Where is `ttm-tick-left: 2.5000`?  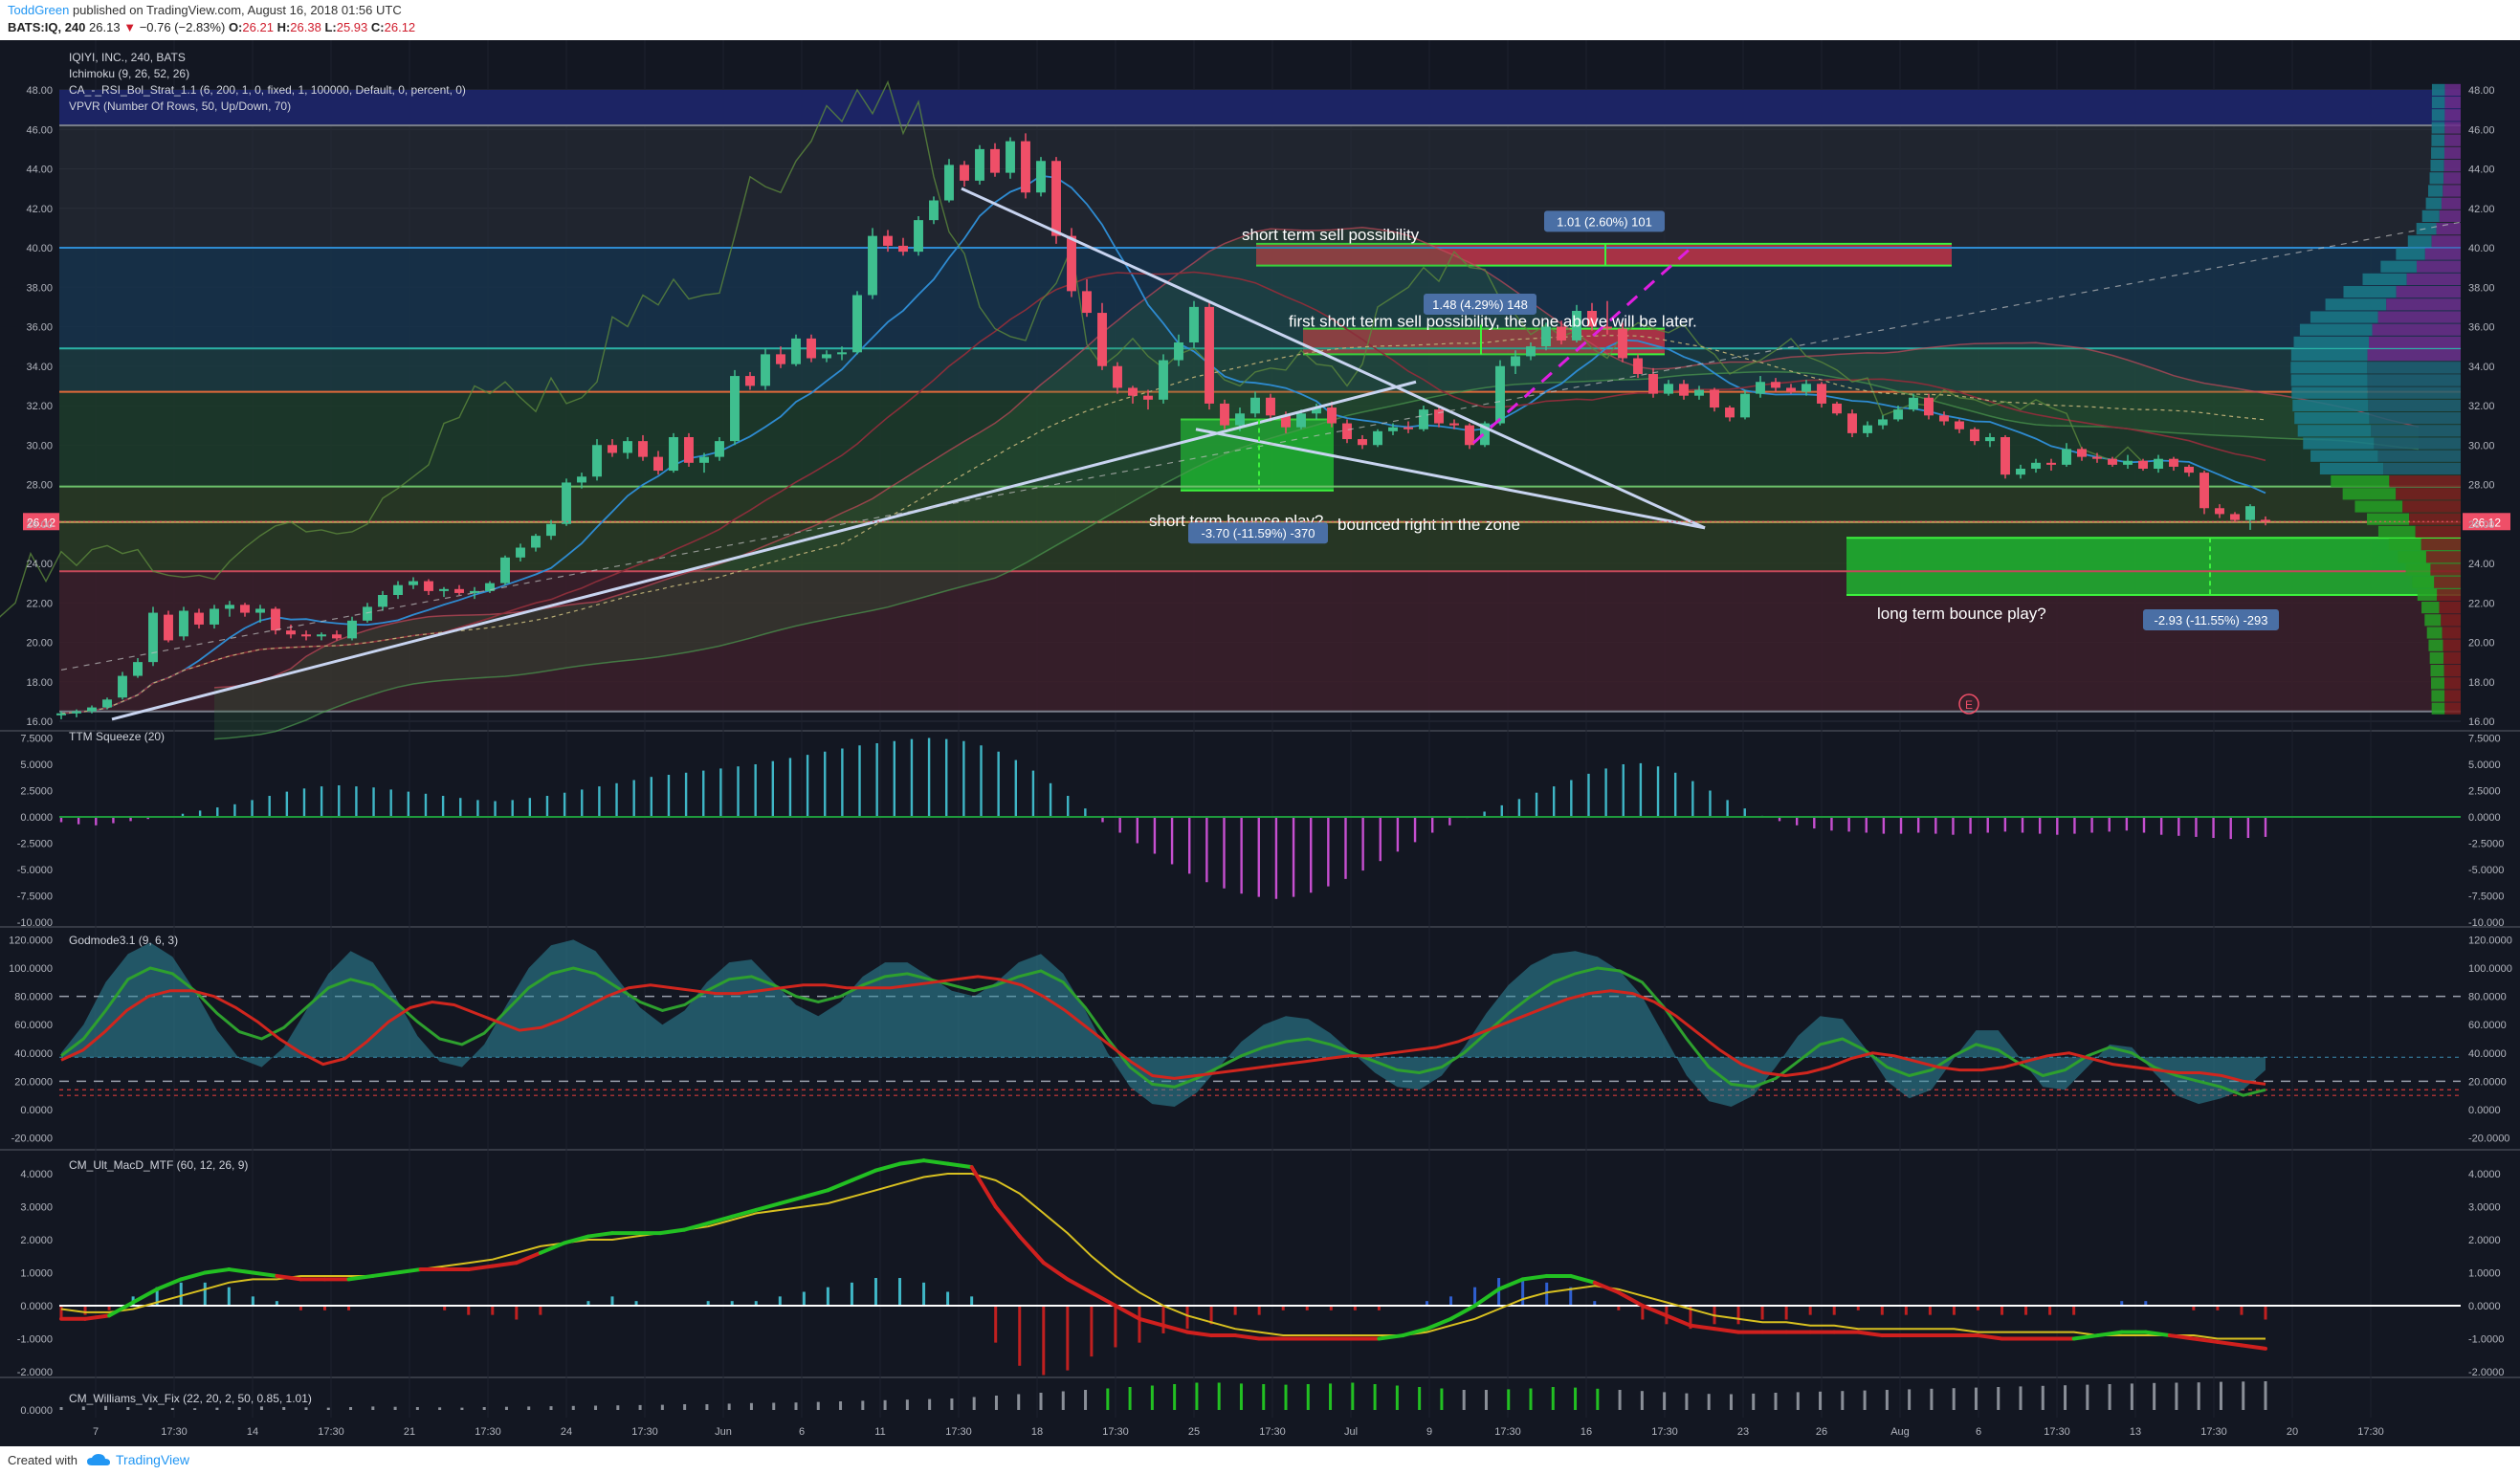 ttm-tick-left: 2.5000 is located at coordinates (37, 792).